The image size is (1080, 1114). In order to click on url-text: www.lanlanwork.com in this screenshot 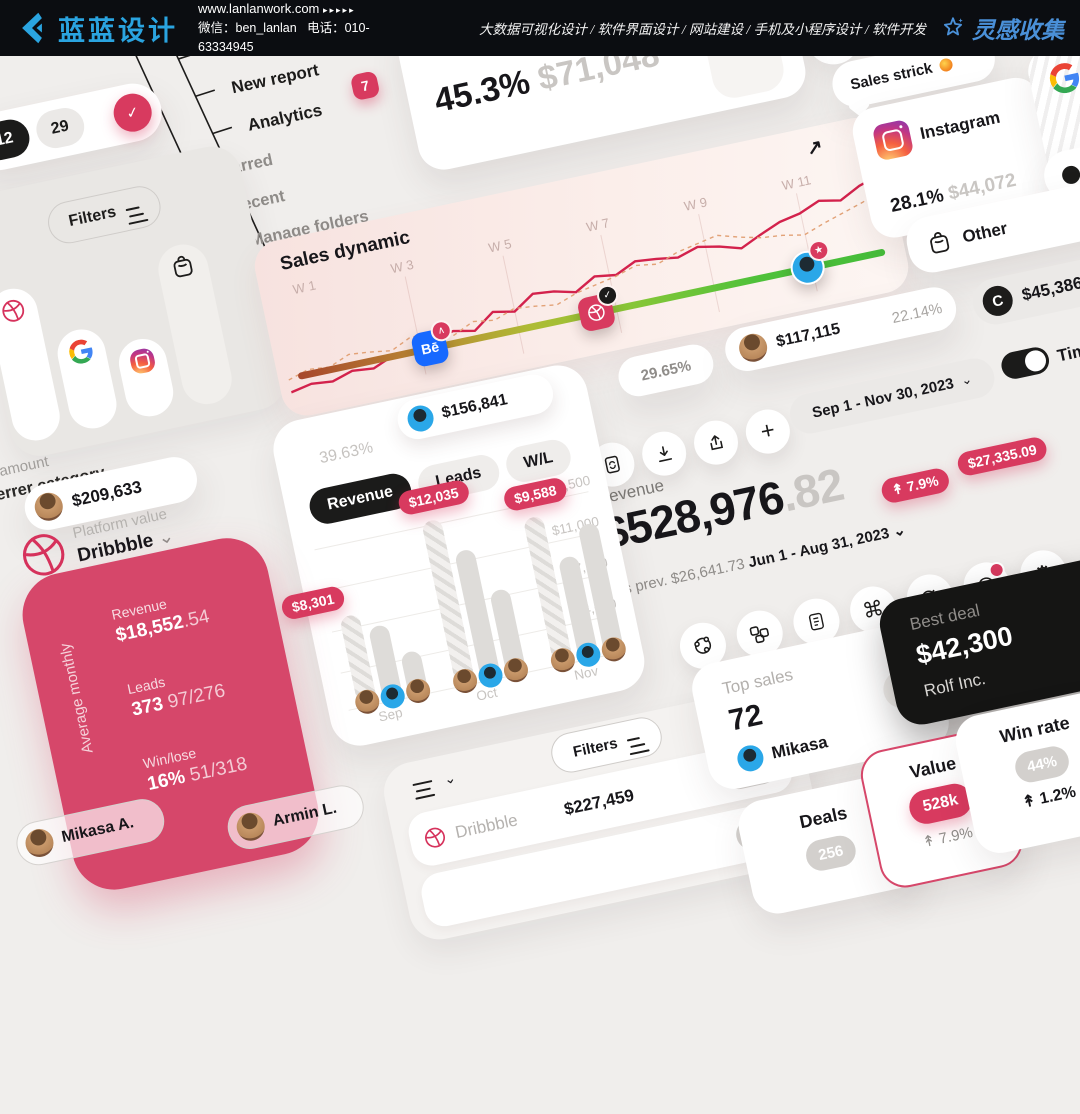, I will do `click(259, 8)`.